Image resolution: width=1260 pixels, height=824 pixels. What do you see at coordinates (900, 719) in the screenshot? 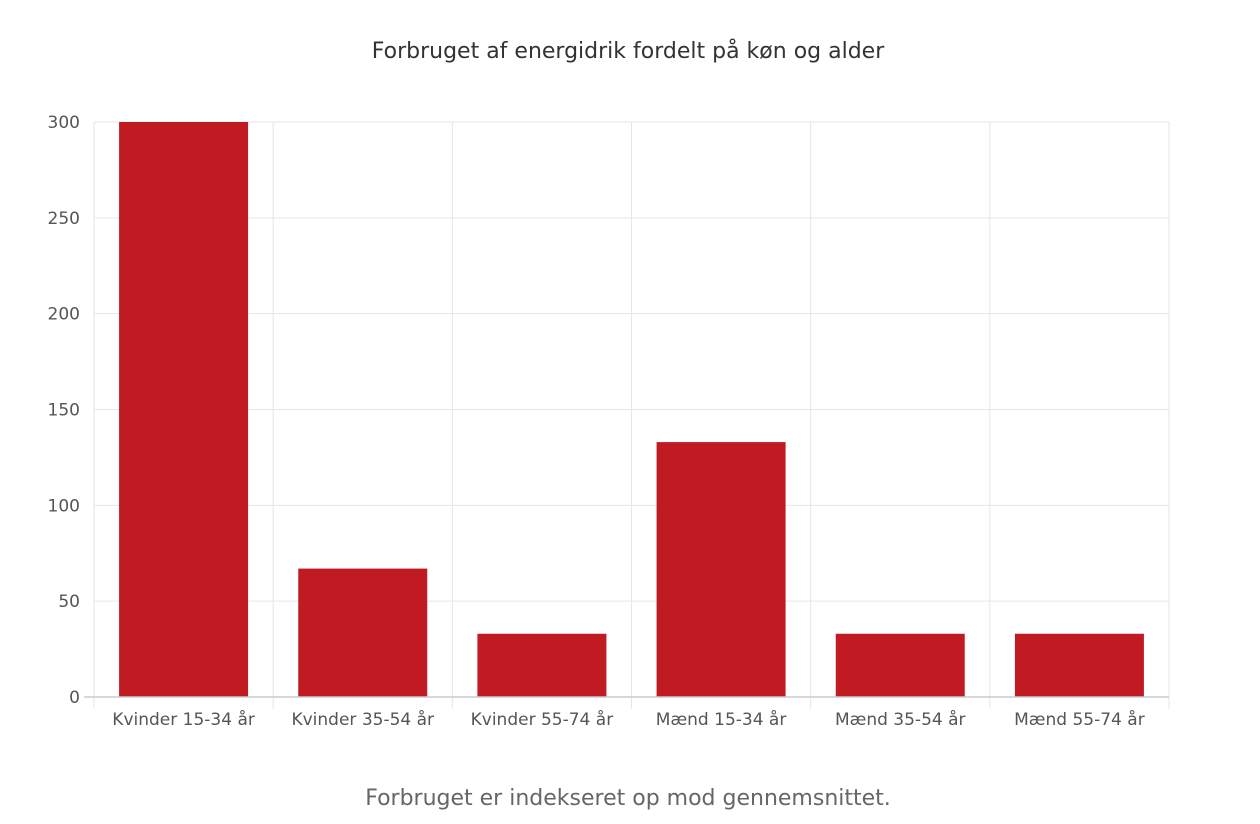
I see `x-tick-label: Mænd 35-54 år` at bounding box center [900, 719].